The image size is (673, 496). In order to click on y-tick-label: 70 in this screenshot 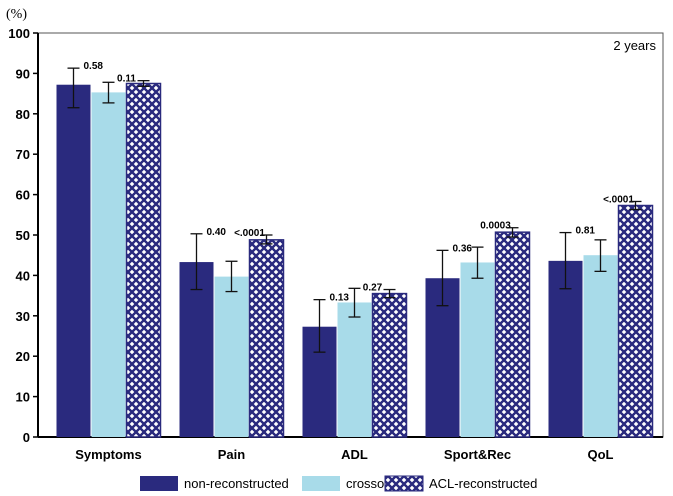, I will do `click(23, 154)`.